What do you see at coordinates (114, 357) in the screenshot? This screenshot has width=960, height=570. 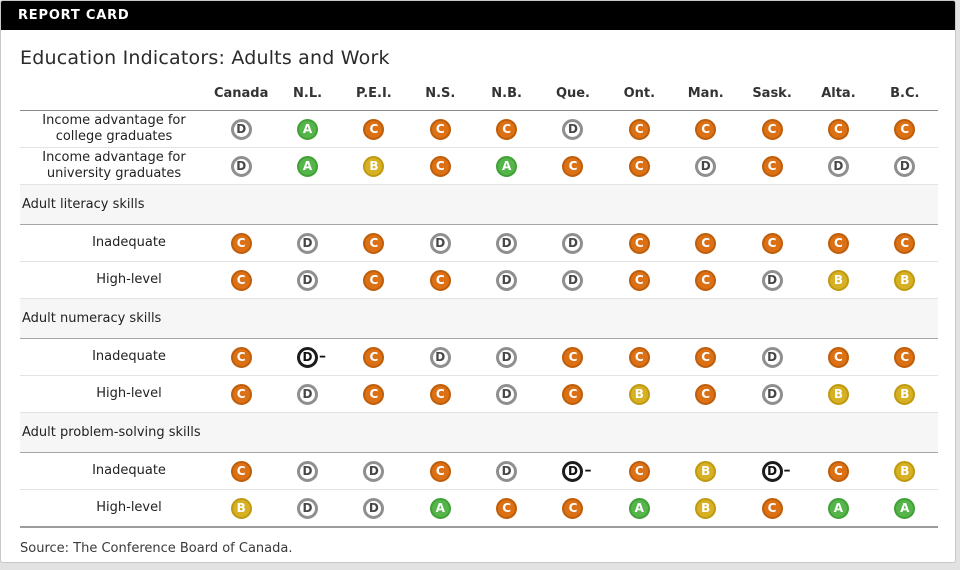 I see `row-label: Inadequate` at bounding box center [114, 357].